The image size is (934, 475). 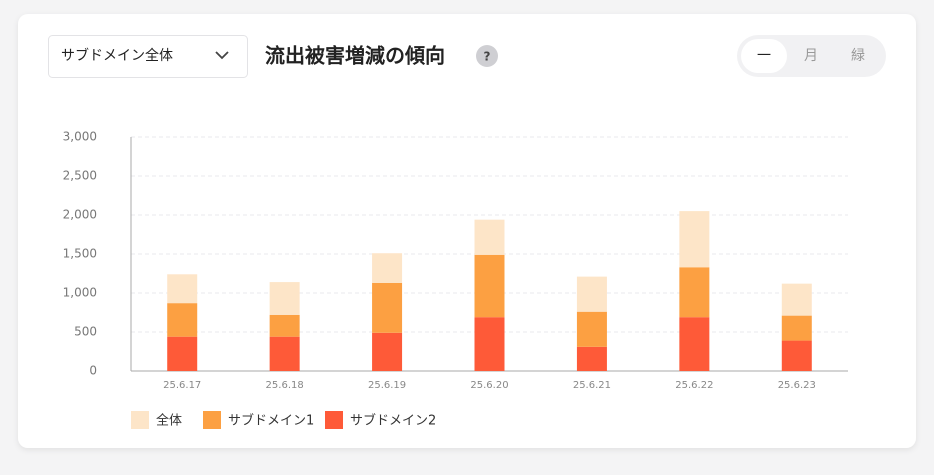 I want to click on y-tick-label: 3,000, so click(x=80, y=137).